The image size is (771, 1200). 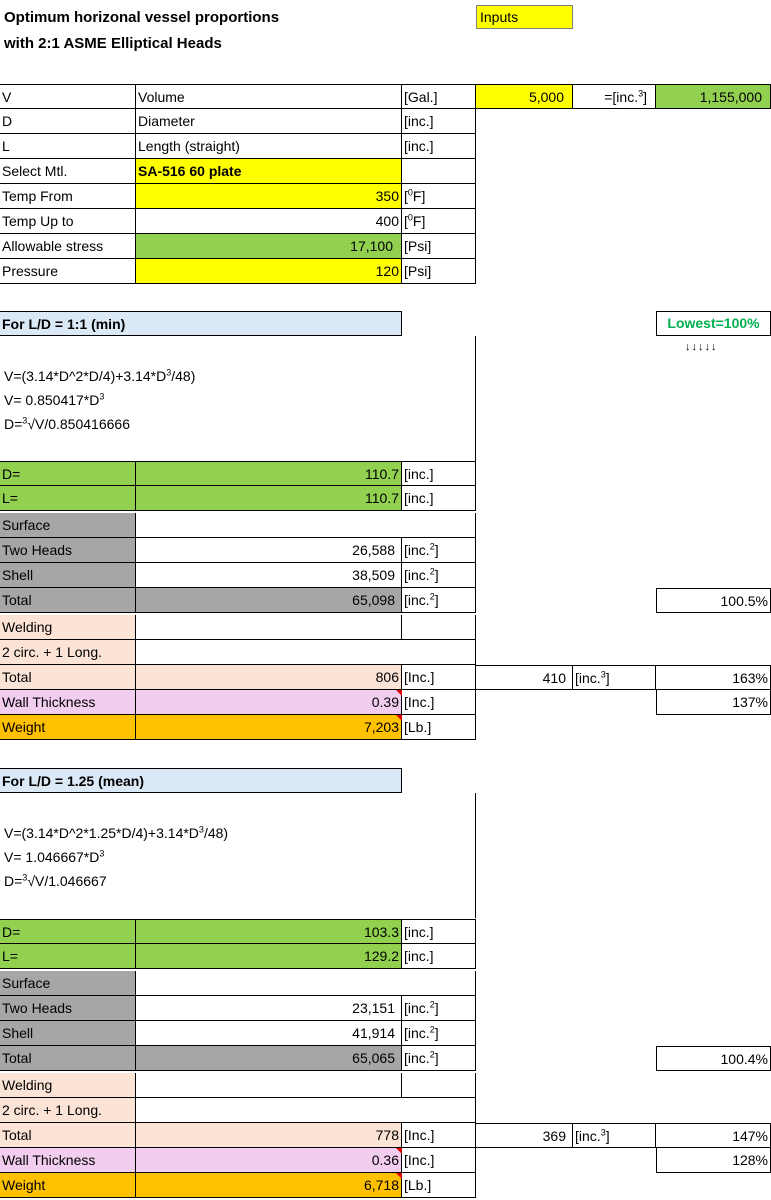 I want to click on l-label: L=, so click(x=68, y=956).